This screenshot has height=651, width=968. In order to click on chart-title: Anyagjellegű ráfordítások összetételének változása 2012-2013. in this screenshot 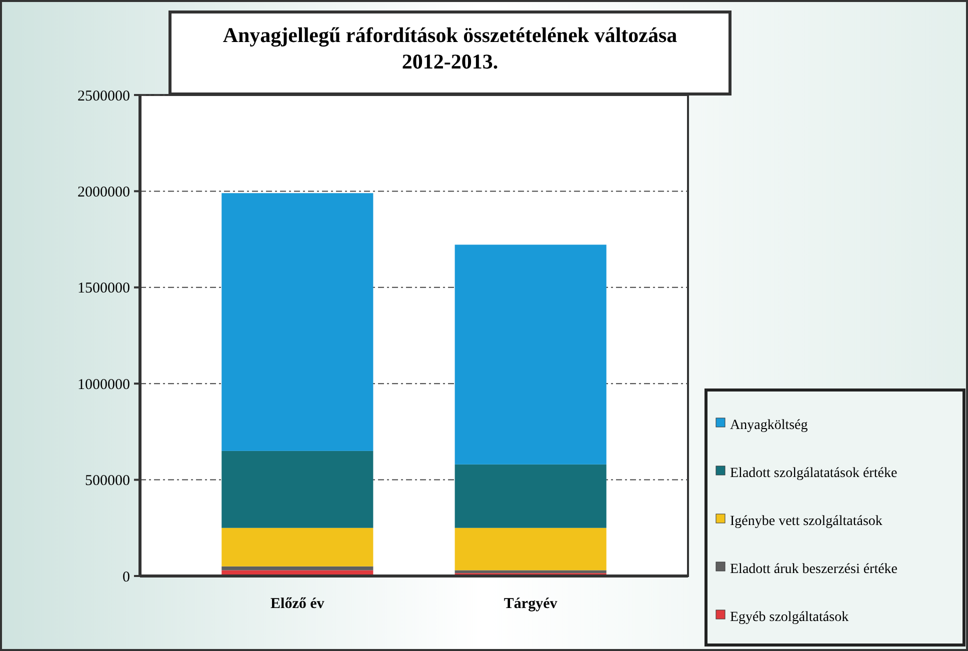, I will do `click(450, 48)`.